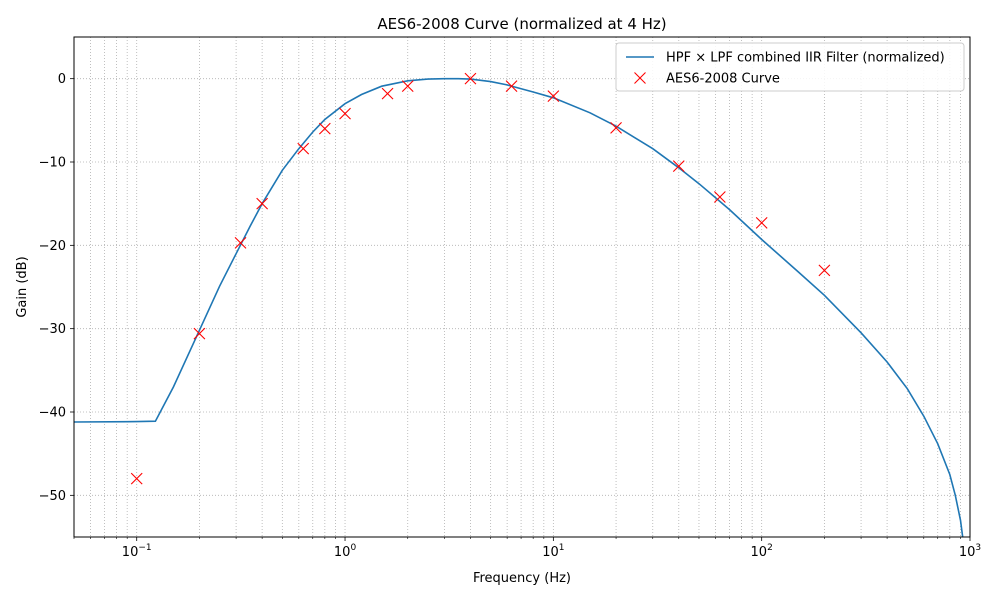 The width and height of the screenshot is (1000, 600). Describe the element at coordinates (137, 551) in the screenshot. I see `x-tick-label: 10⁻¹` at that location.